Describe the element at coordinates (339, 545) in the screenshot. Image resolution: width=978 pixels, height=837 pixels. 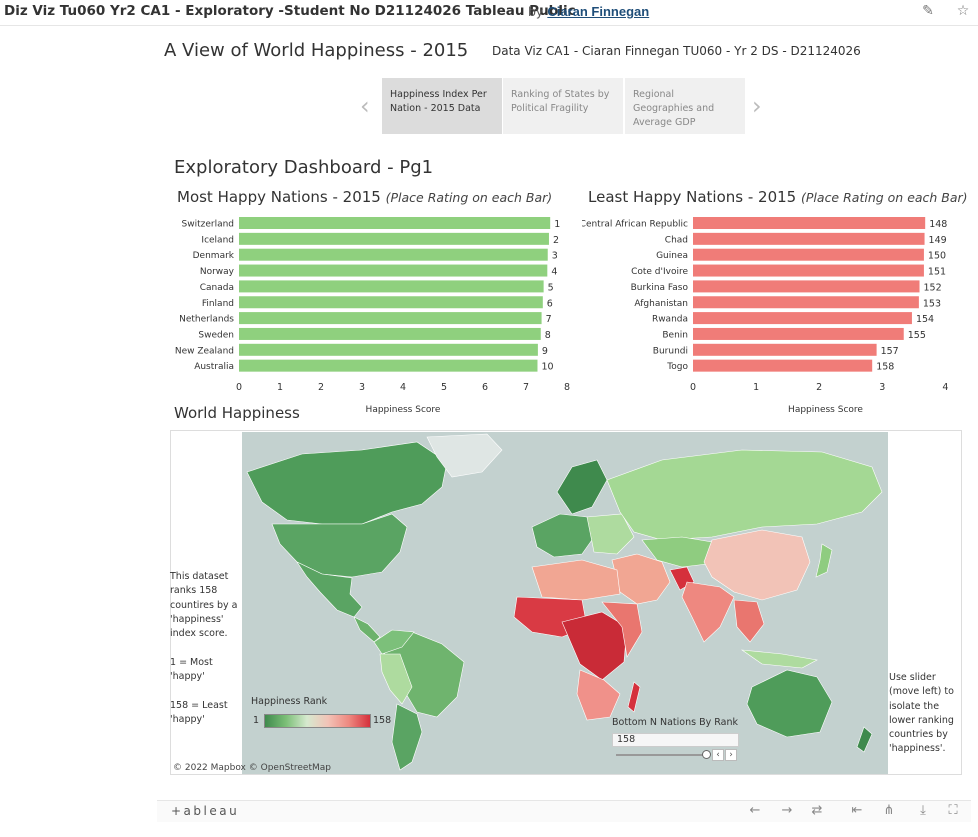
I see `country-usa` at that location.